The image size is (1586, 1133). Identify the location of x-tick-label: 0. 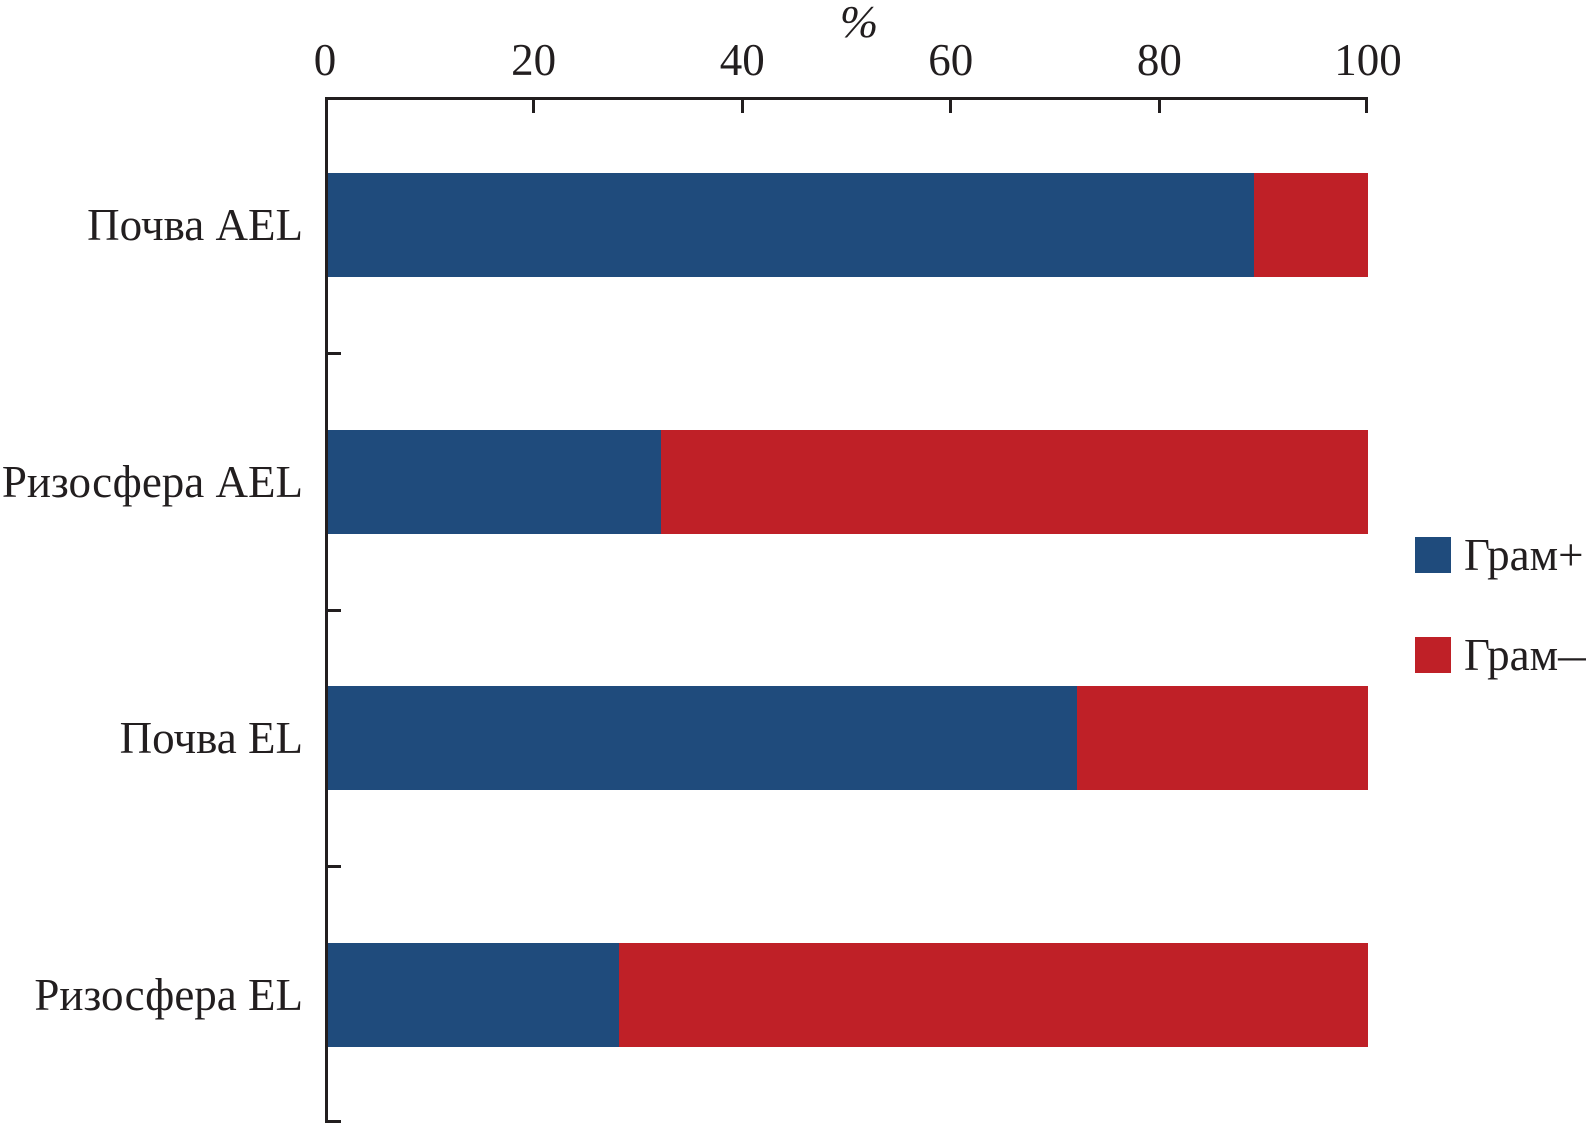
(325, 60).